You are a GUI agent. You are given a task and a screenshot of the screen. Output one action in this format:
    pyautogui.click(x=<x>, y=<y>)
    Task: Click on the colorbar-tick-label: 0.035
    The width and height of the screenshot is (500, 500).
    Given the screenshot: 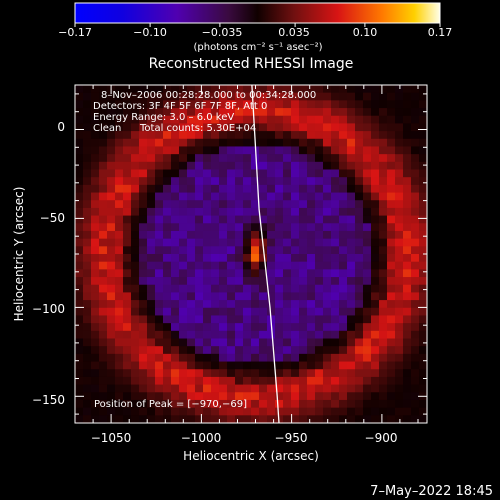 What is the action you would take?
    pyautogui.click(x=294, y=32)
    